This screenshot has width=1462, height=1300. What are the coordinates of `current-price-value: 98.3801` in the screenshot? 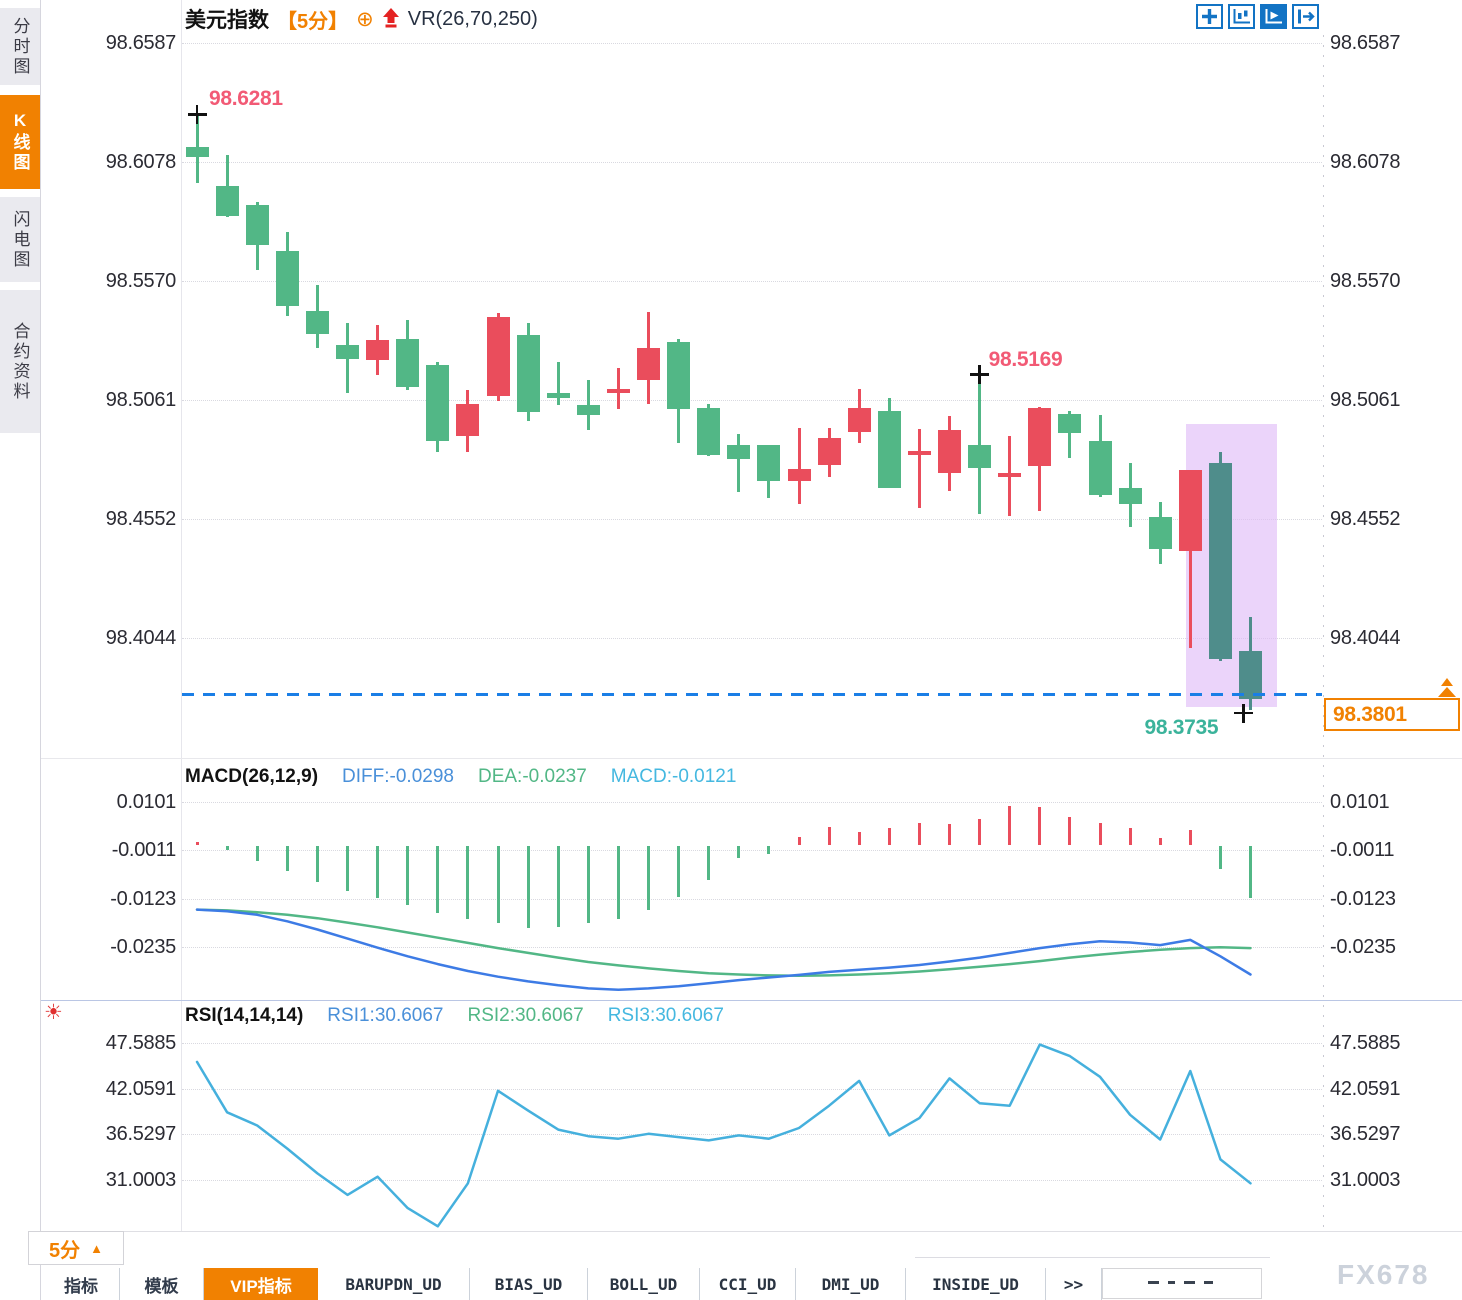 It's located at (1370, 714).